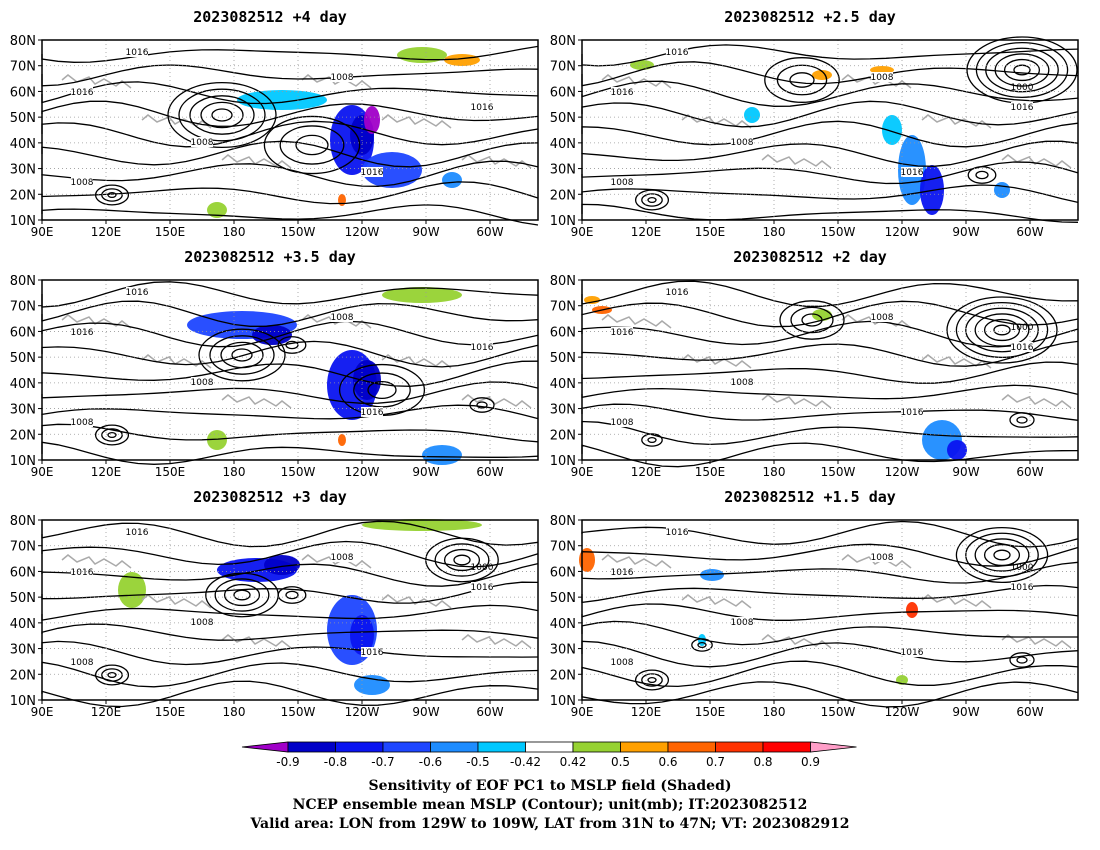 This screenshot has height=850, width=1100. I want to click on panel-title: 2023082512 +2.5 day, so click(810, 17).